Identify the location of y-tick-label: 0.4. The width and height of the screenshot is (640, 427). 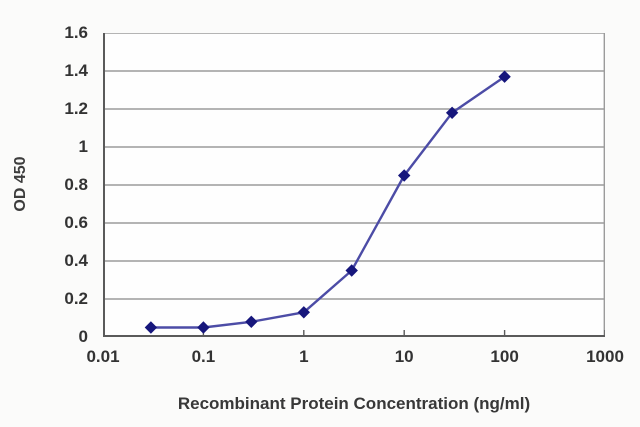
(76, 260).